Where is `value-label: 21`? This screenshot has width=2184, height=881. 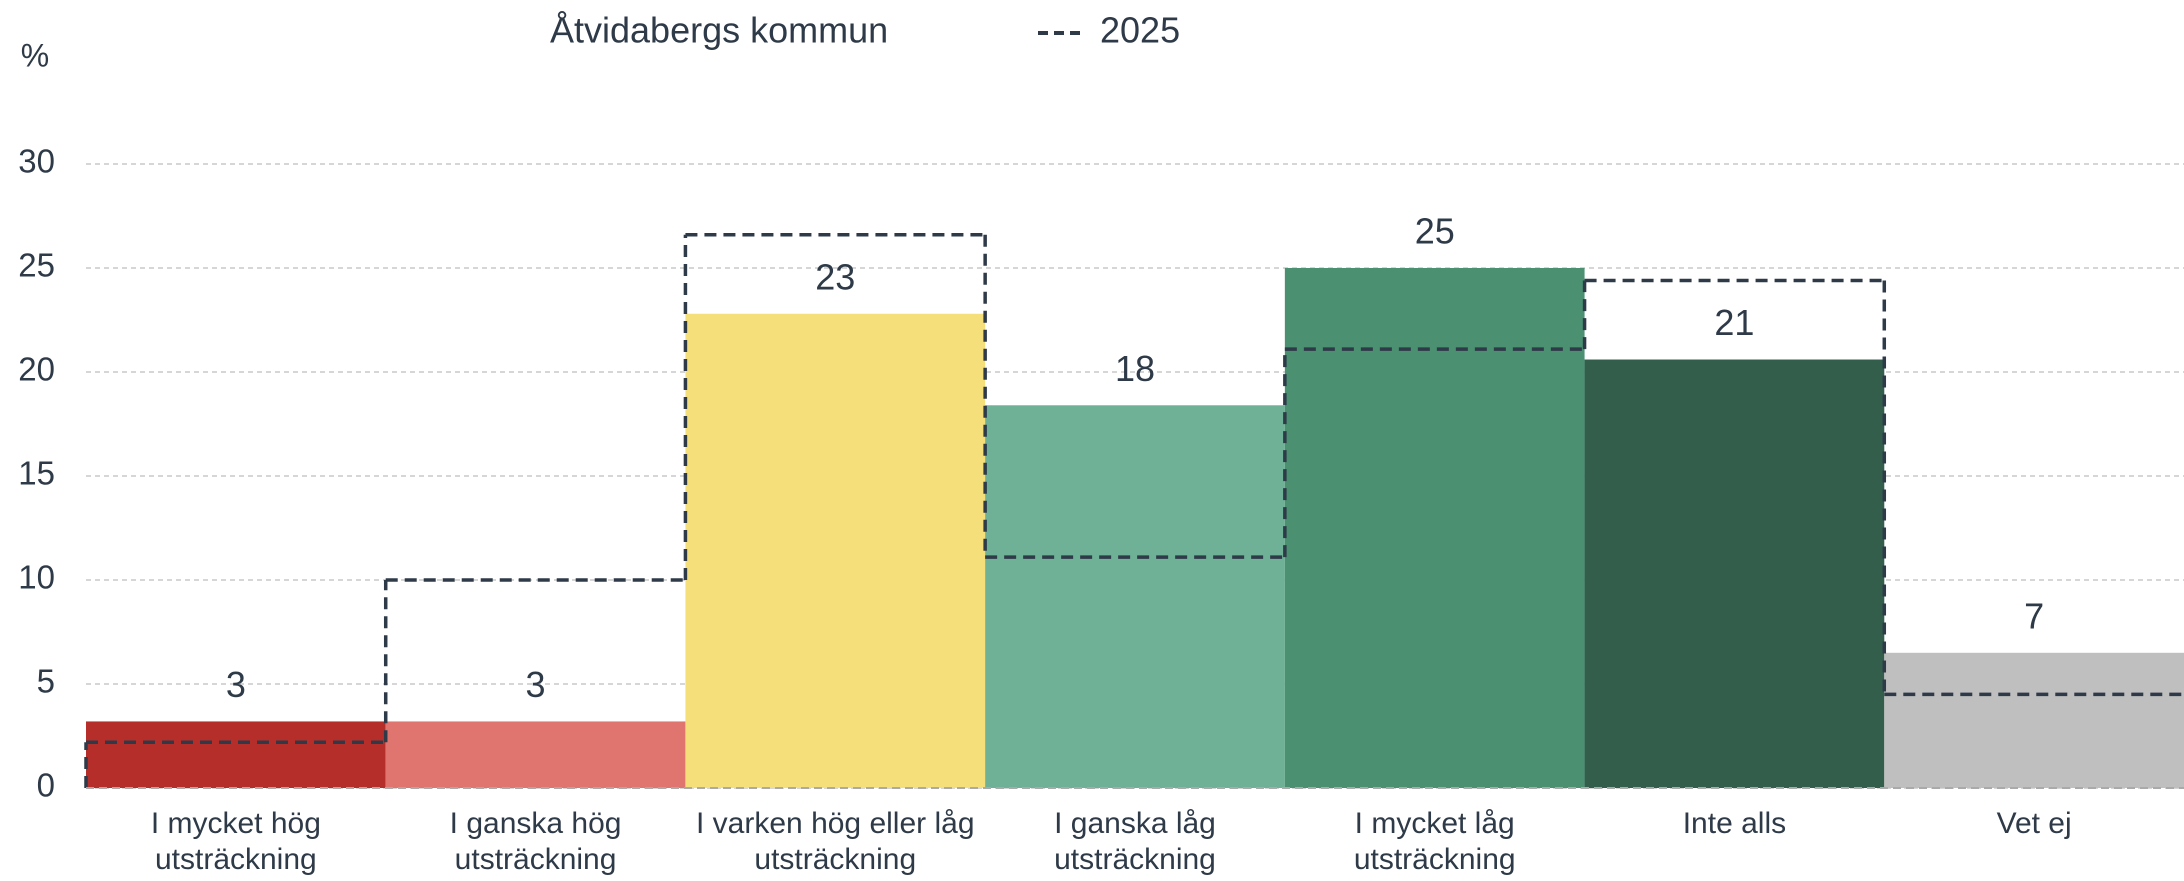 value-label: 21 is located at coordinates (1734, 322).